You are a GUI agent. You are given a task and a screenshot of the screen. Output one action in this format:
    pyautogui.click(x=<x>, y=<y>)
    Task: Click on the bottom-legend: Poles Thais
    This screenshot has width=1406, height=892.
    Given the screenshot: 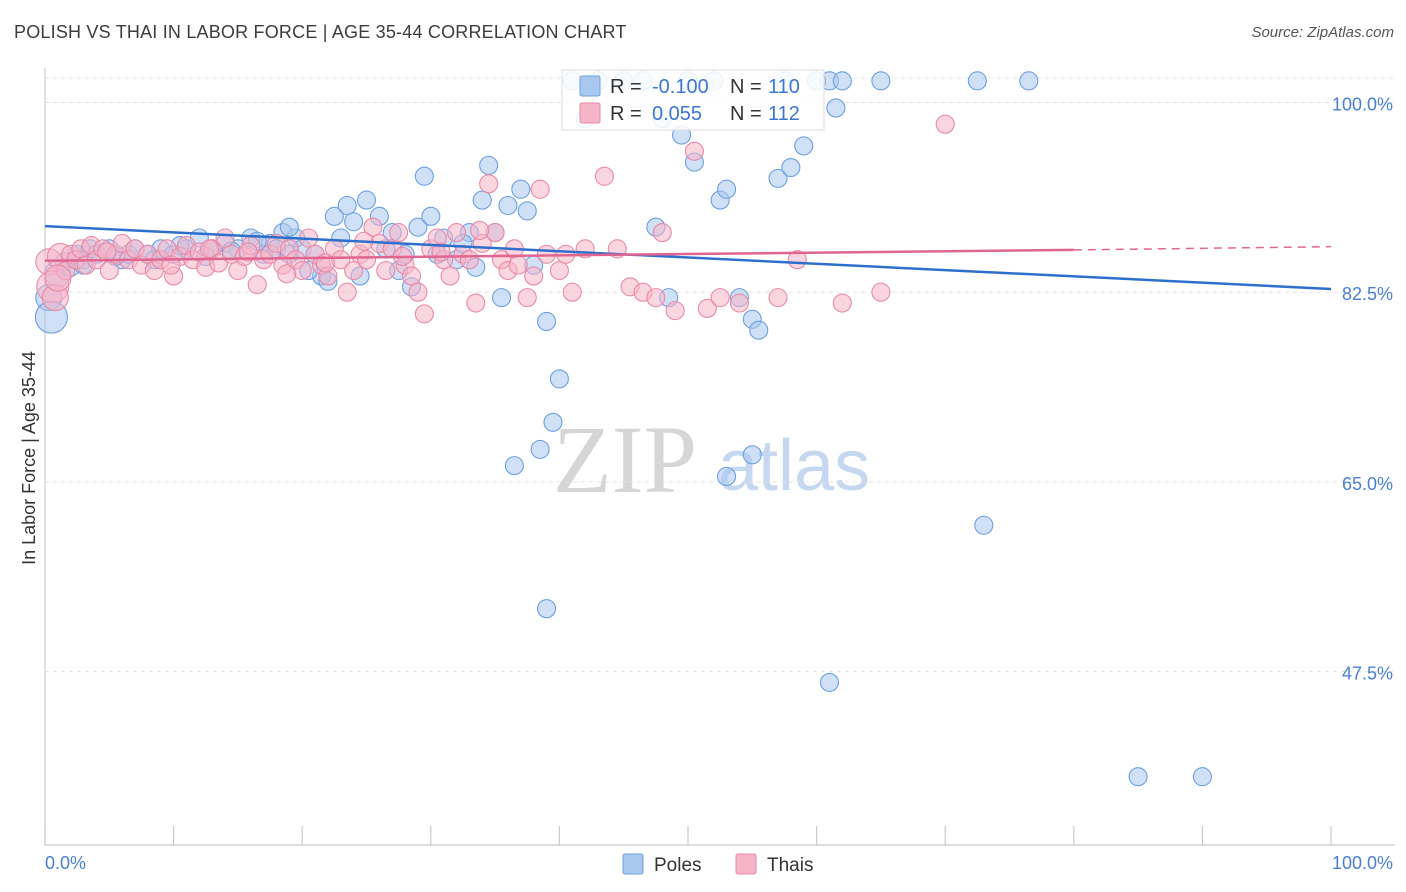 What is the action you would take?
    pyautogui.click(x=717, y=864)
    